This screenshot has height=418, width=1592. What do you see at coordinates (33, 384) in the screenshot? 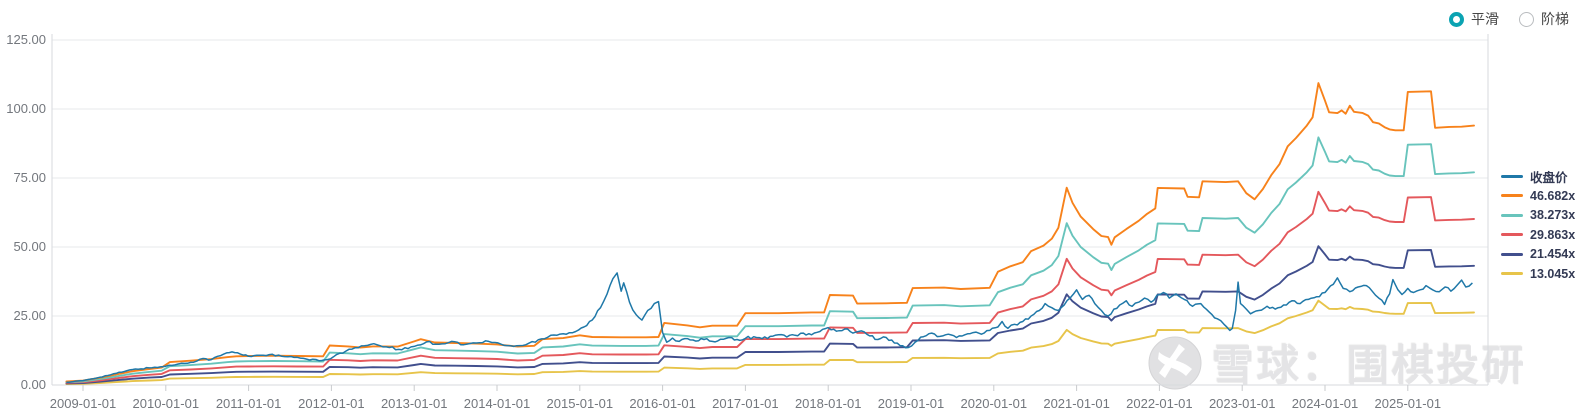
I see `y-tick-label: 0.00` at bounding box center [33, 384].